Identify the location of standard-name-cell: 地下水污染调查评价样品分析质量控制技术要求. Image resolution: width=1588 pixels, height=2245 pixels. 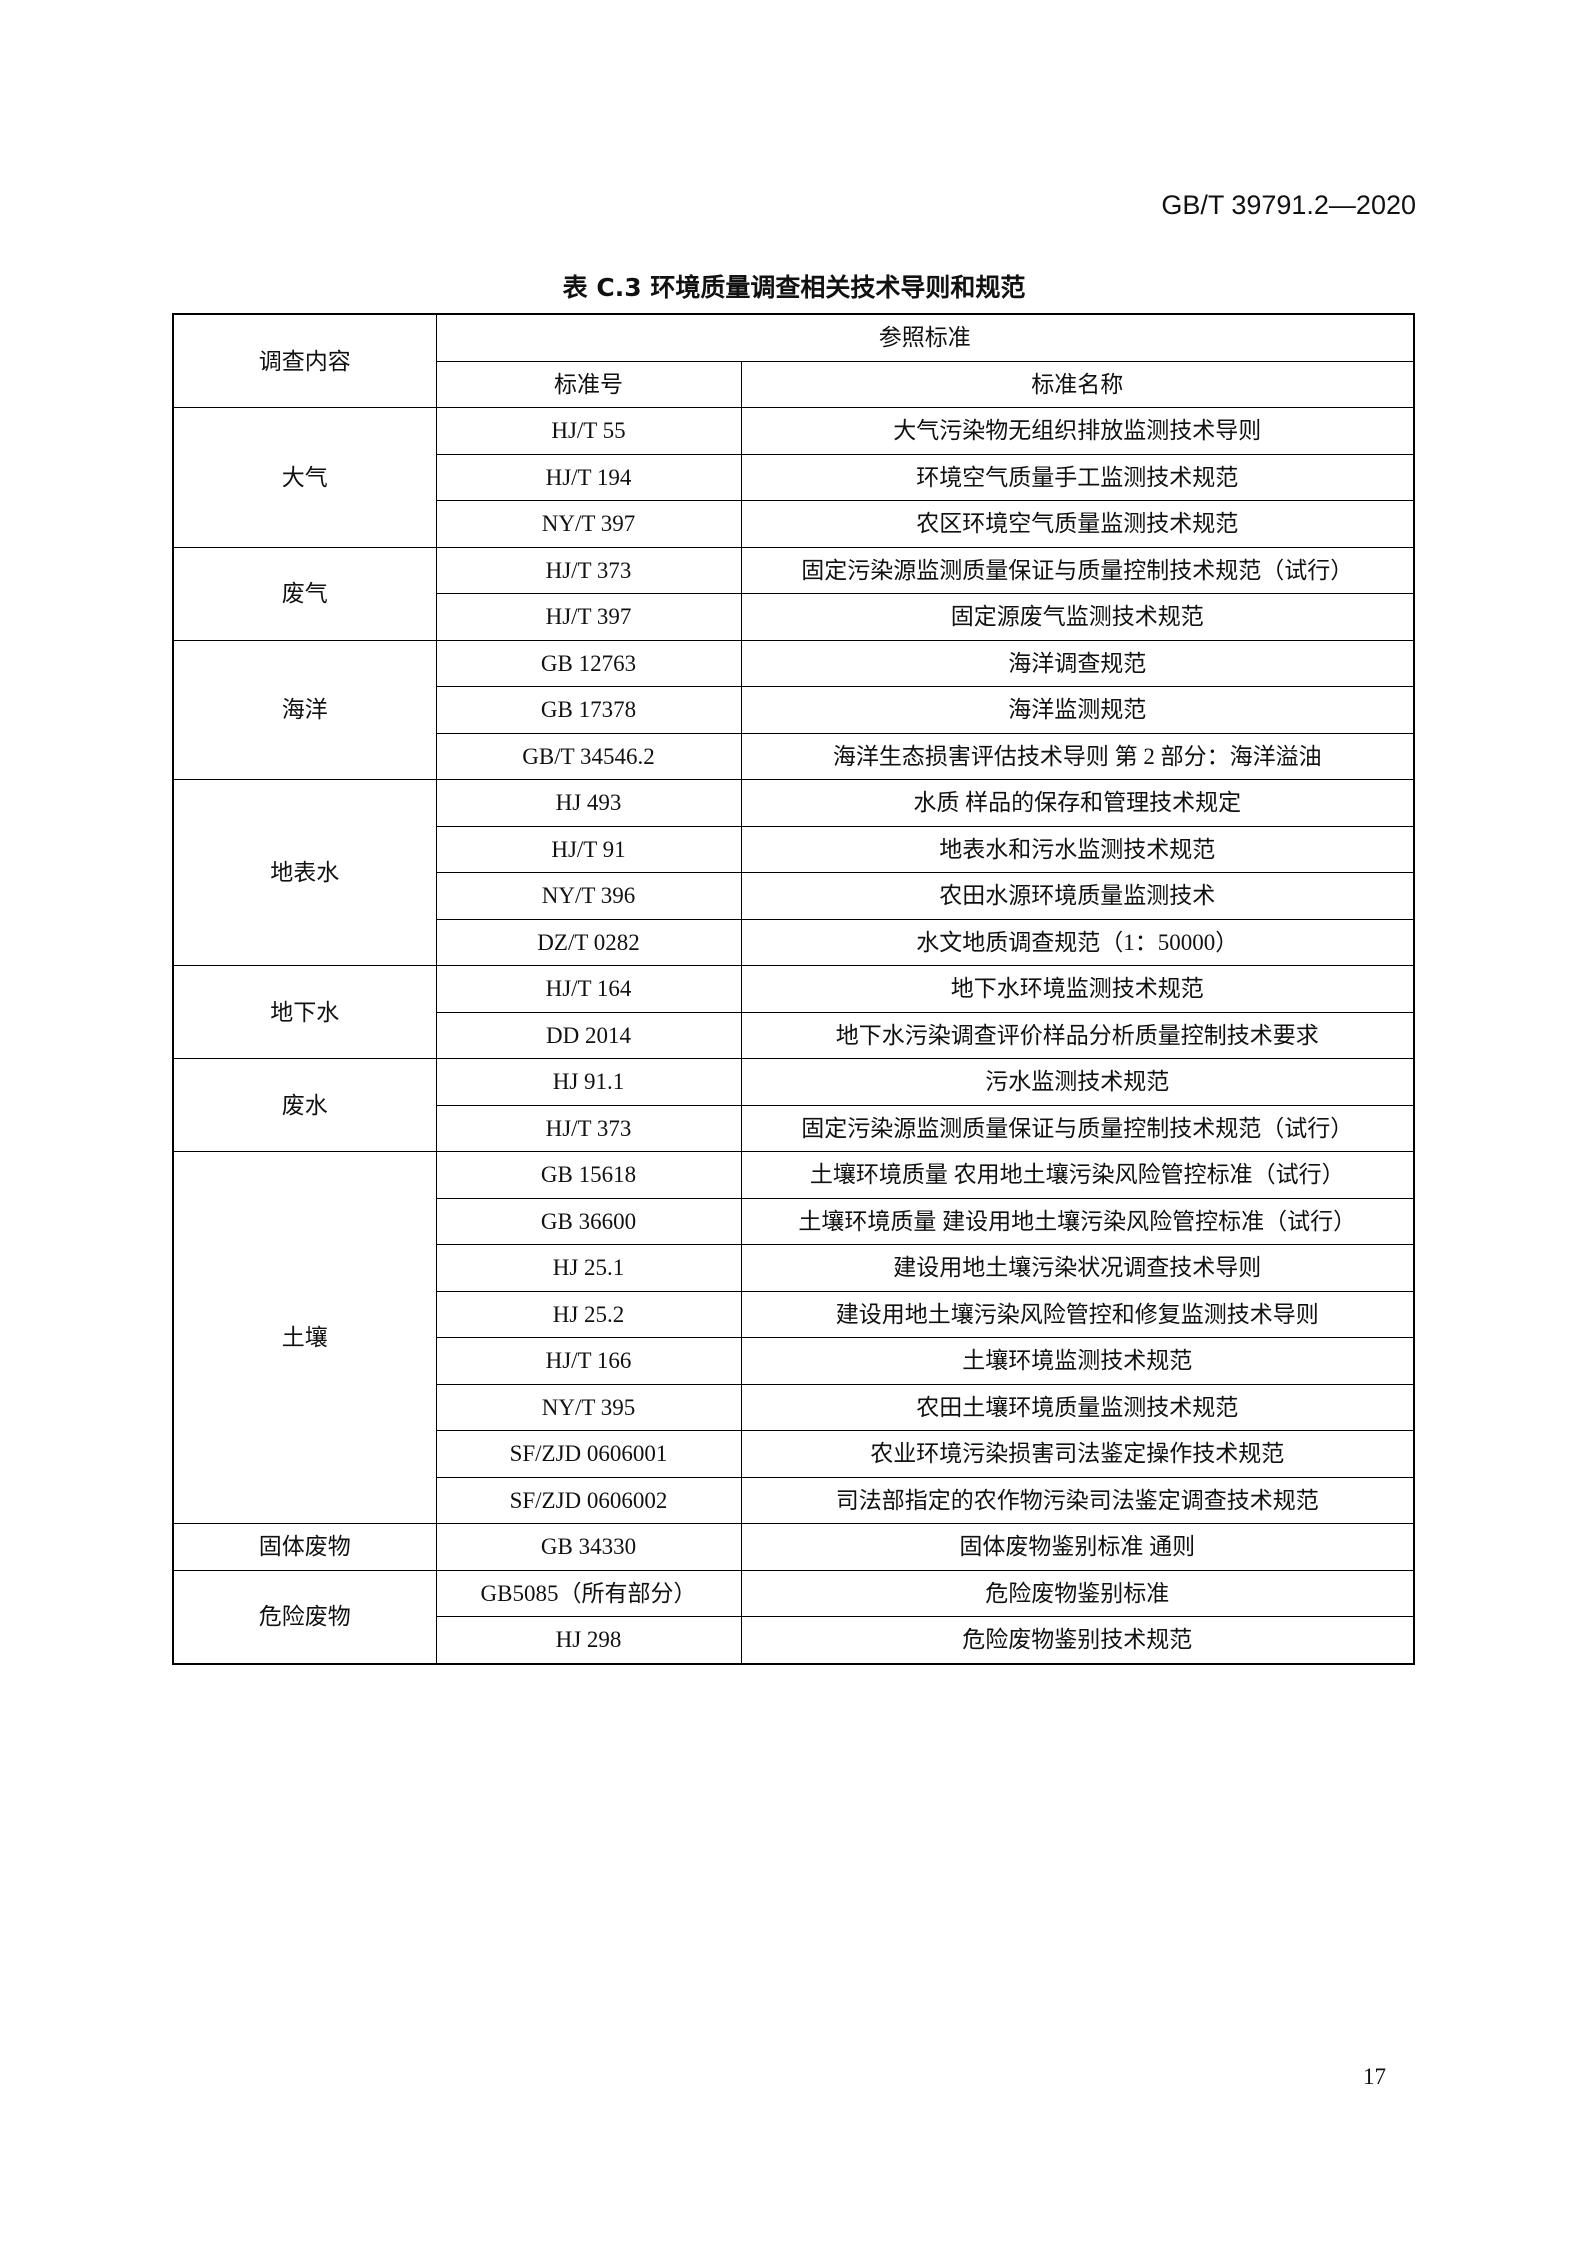
(1077, 1035).